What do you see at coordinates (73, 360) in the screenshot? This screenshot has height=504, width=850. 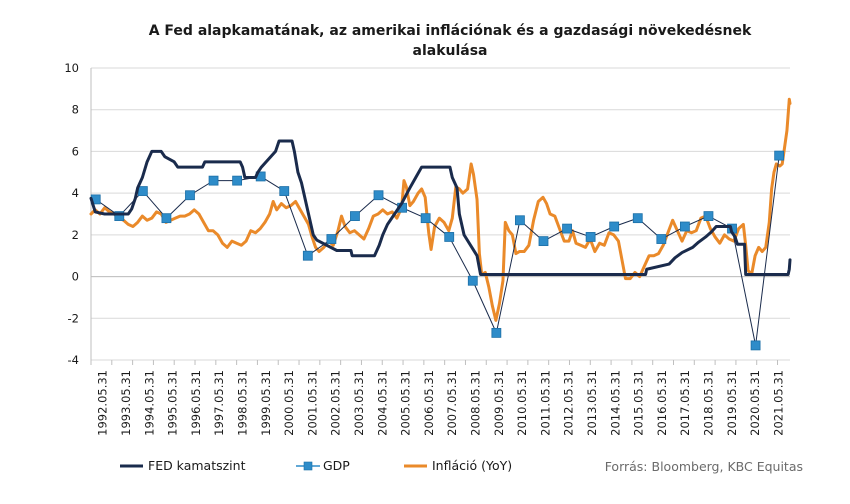 I see `y-tick-label: -4` at bounding box center [73, 360].